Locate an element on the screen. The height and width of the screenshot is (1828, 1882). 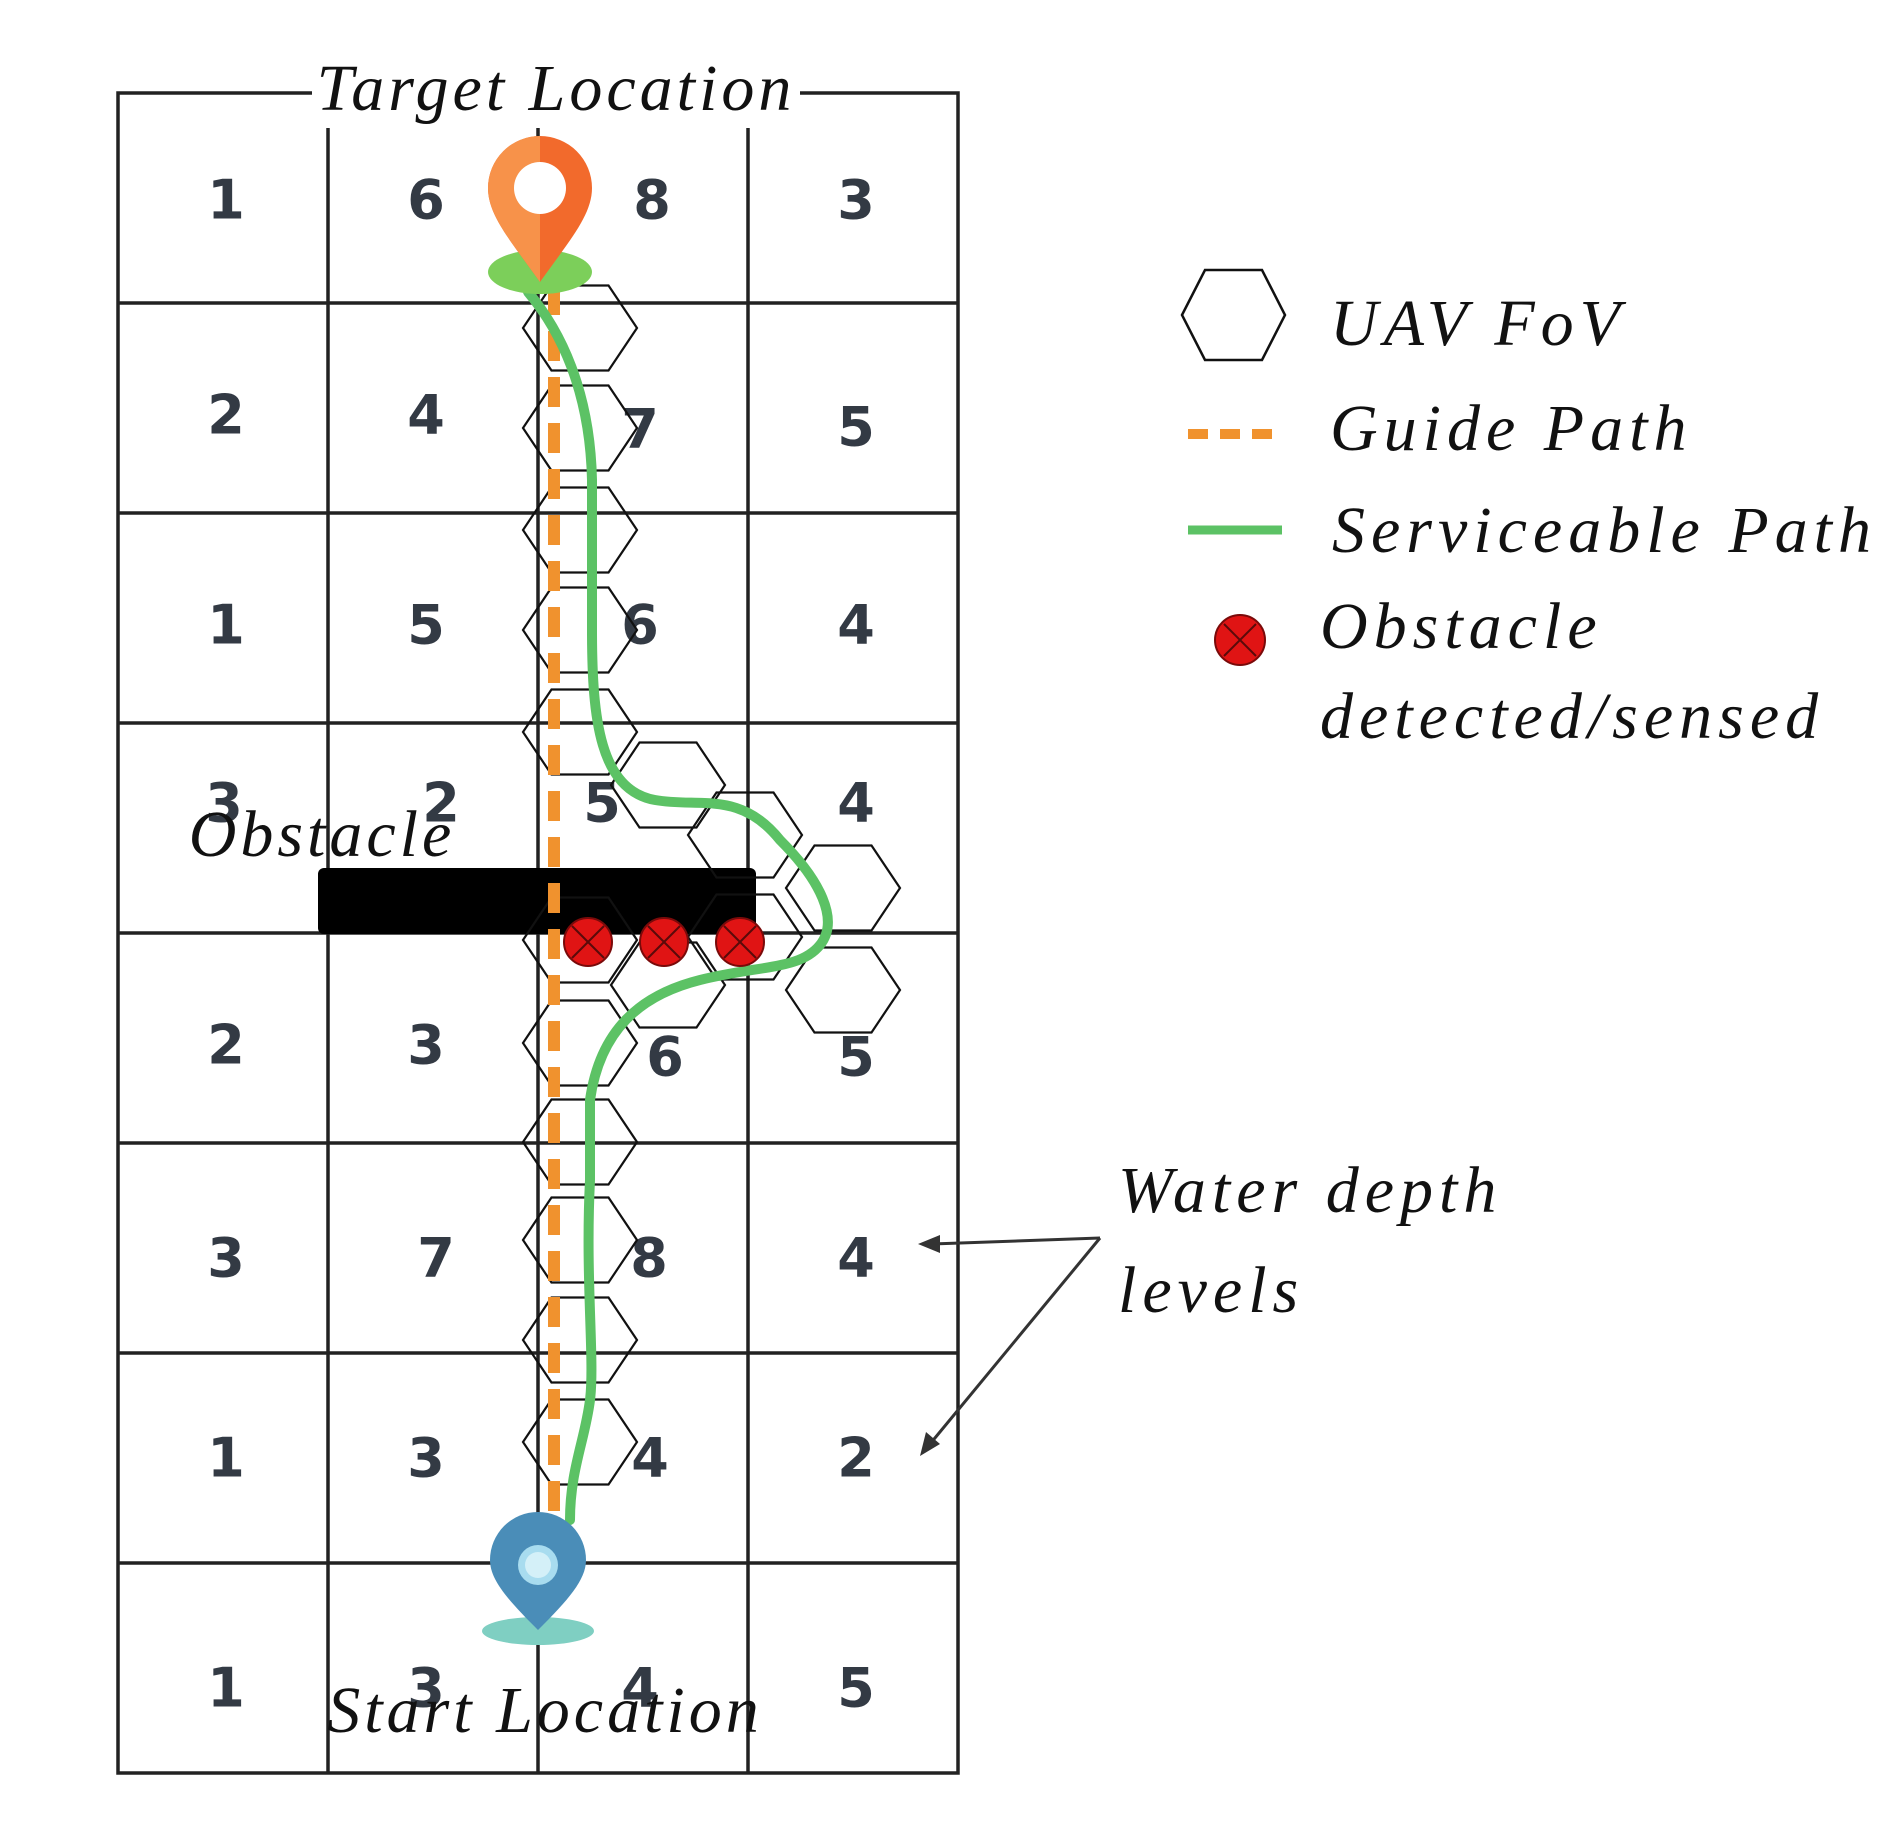
legend-guide-path: Guide Path is located at coordinates (1440, 428).